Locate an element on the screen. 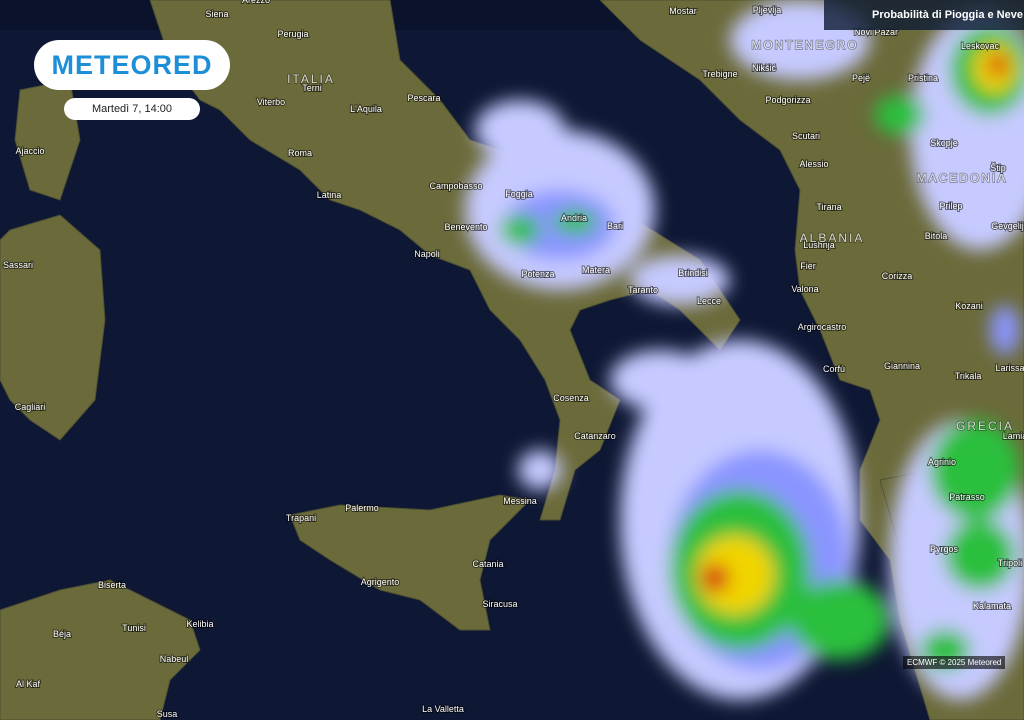  place-label: Giannina is located at coordinates (902, 366).